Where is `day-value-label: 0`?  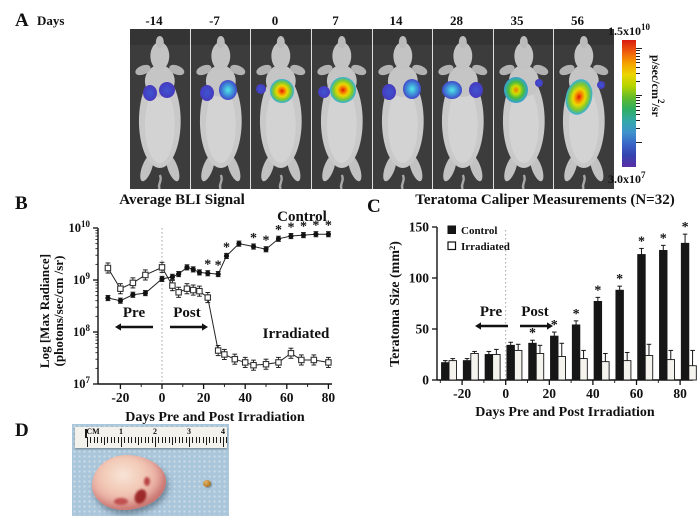 day-value-label: 0 is located at coordinates (275, 20).